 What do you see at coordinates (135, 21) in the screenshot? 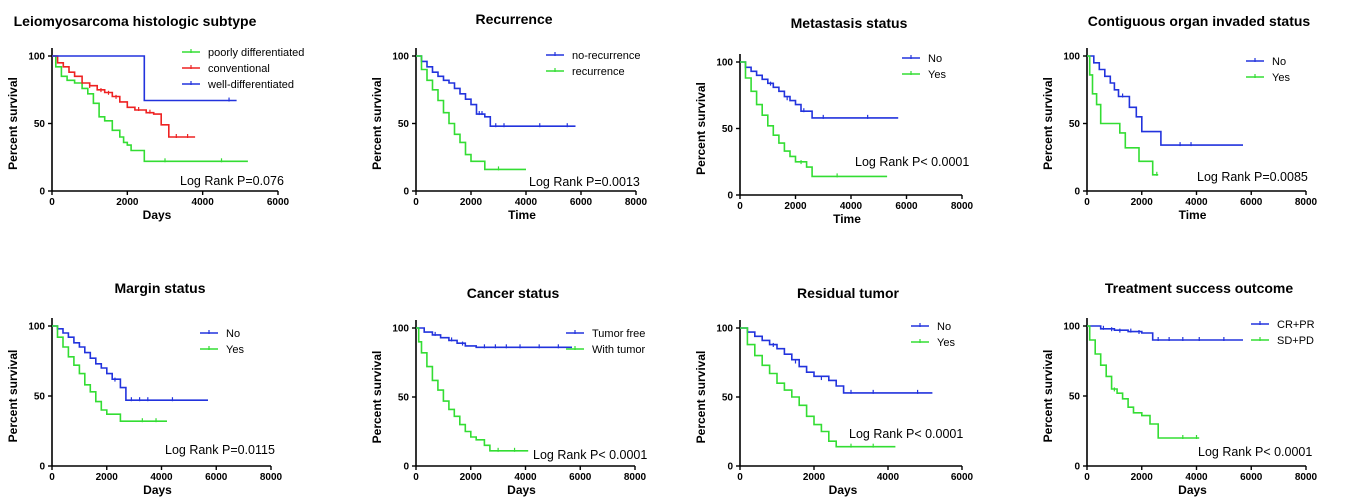
I see `chart-title: Leiomyosarcoma histologic subtype` at bounding box center [135, 21].